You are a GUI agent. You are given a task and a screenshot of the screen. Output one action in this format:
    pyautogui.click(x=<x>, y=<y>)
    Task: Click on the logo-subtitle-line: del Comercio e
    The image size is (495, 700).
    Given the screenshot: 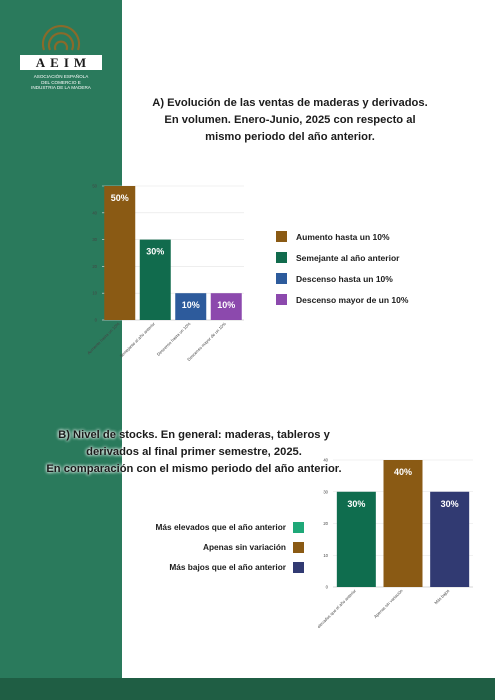 What is the action you would take?
    pyautogui.click(x=61, y=82)
    